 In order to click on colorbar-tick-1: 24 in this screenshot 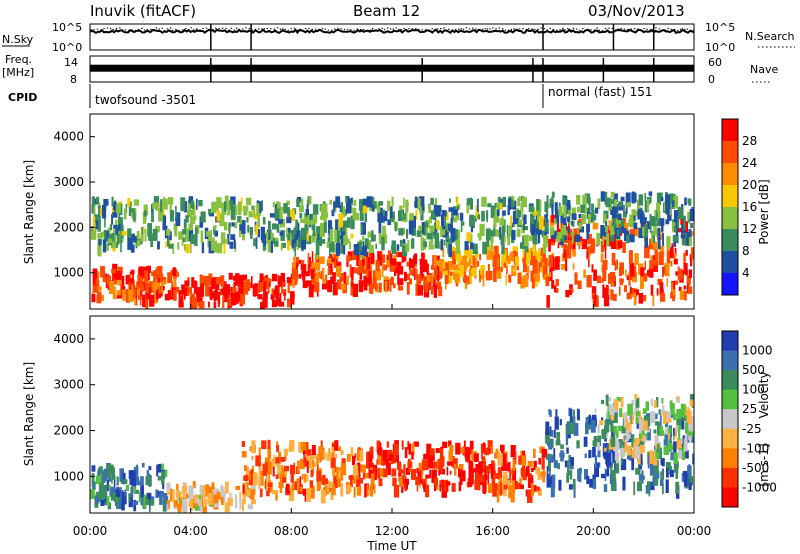, I will do `click(749, 163)`.